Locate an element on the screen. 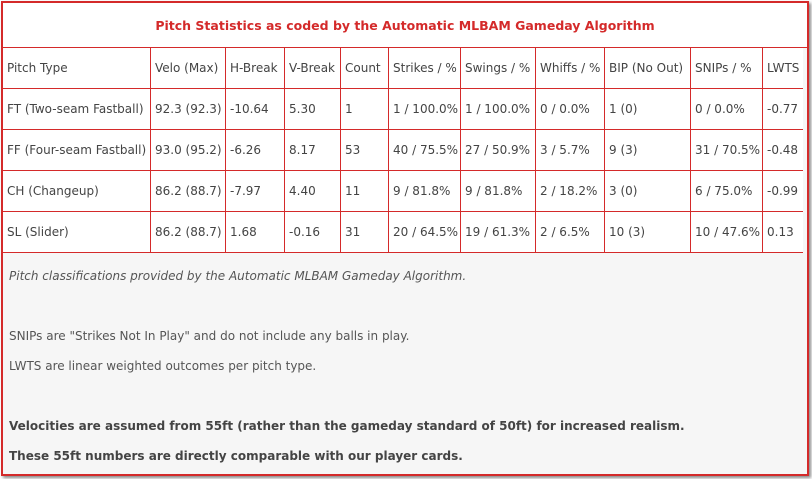 The image size is (812, 479). header-cell: LWTS is located at coordinates (782, 68).